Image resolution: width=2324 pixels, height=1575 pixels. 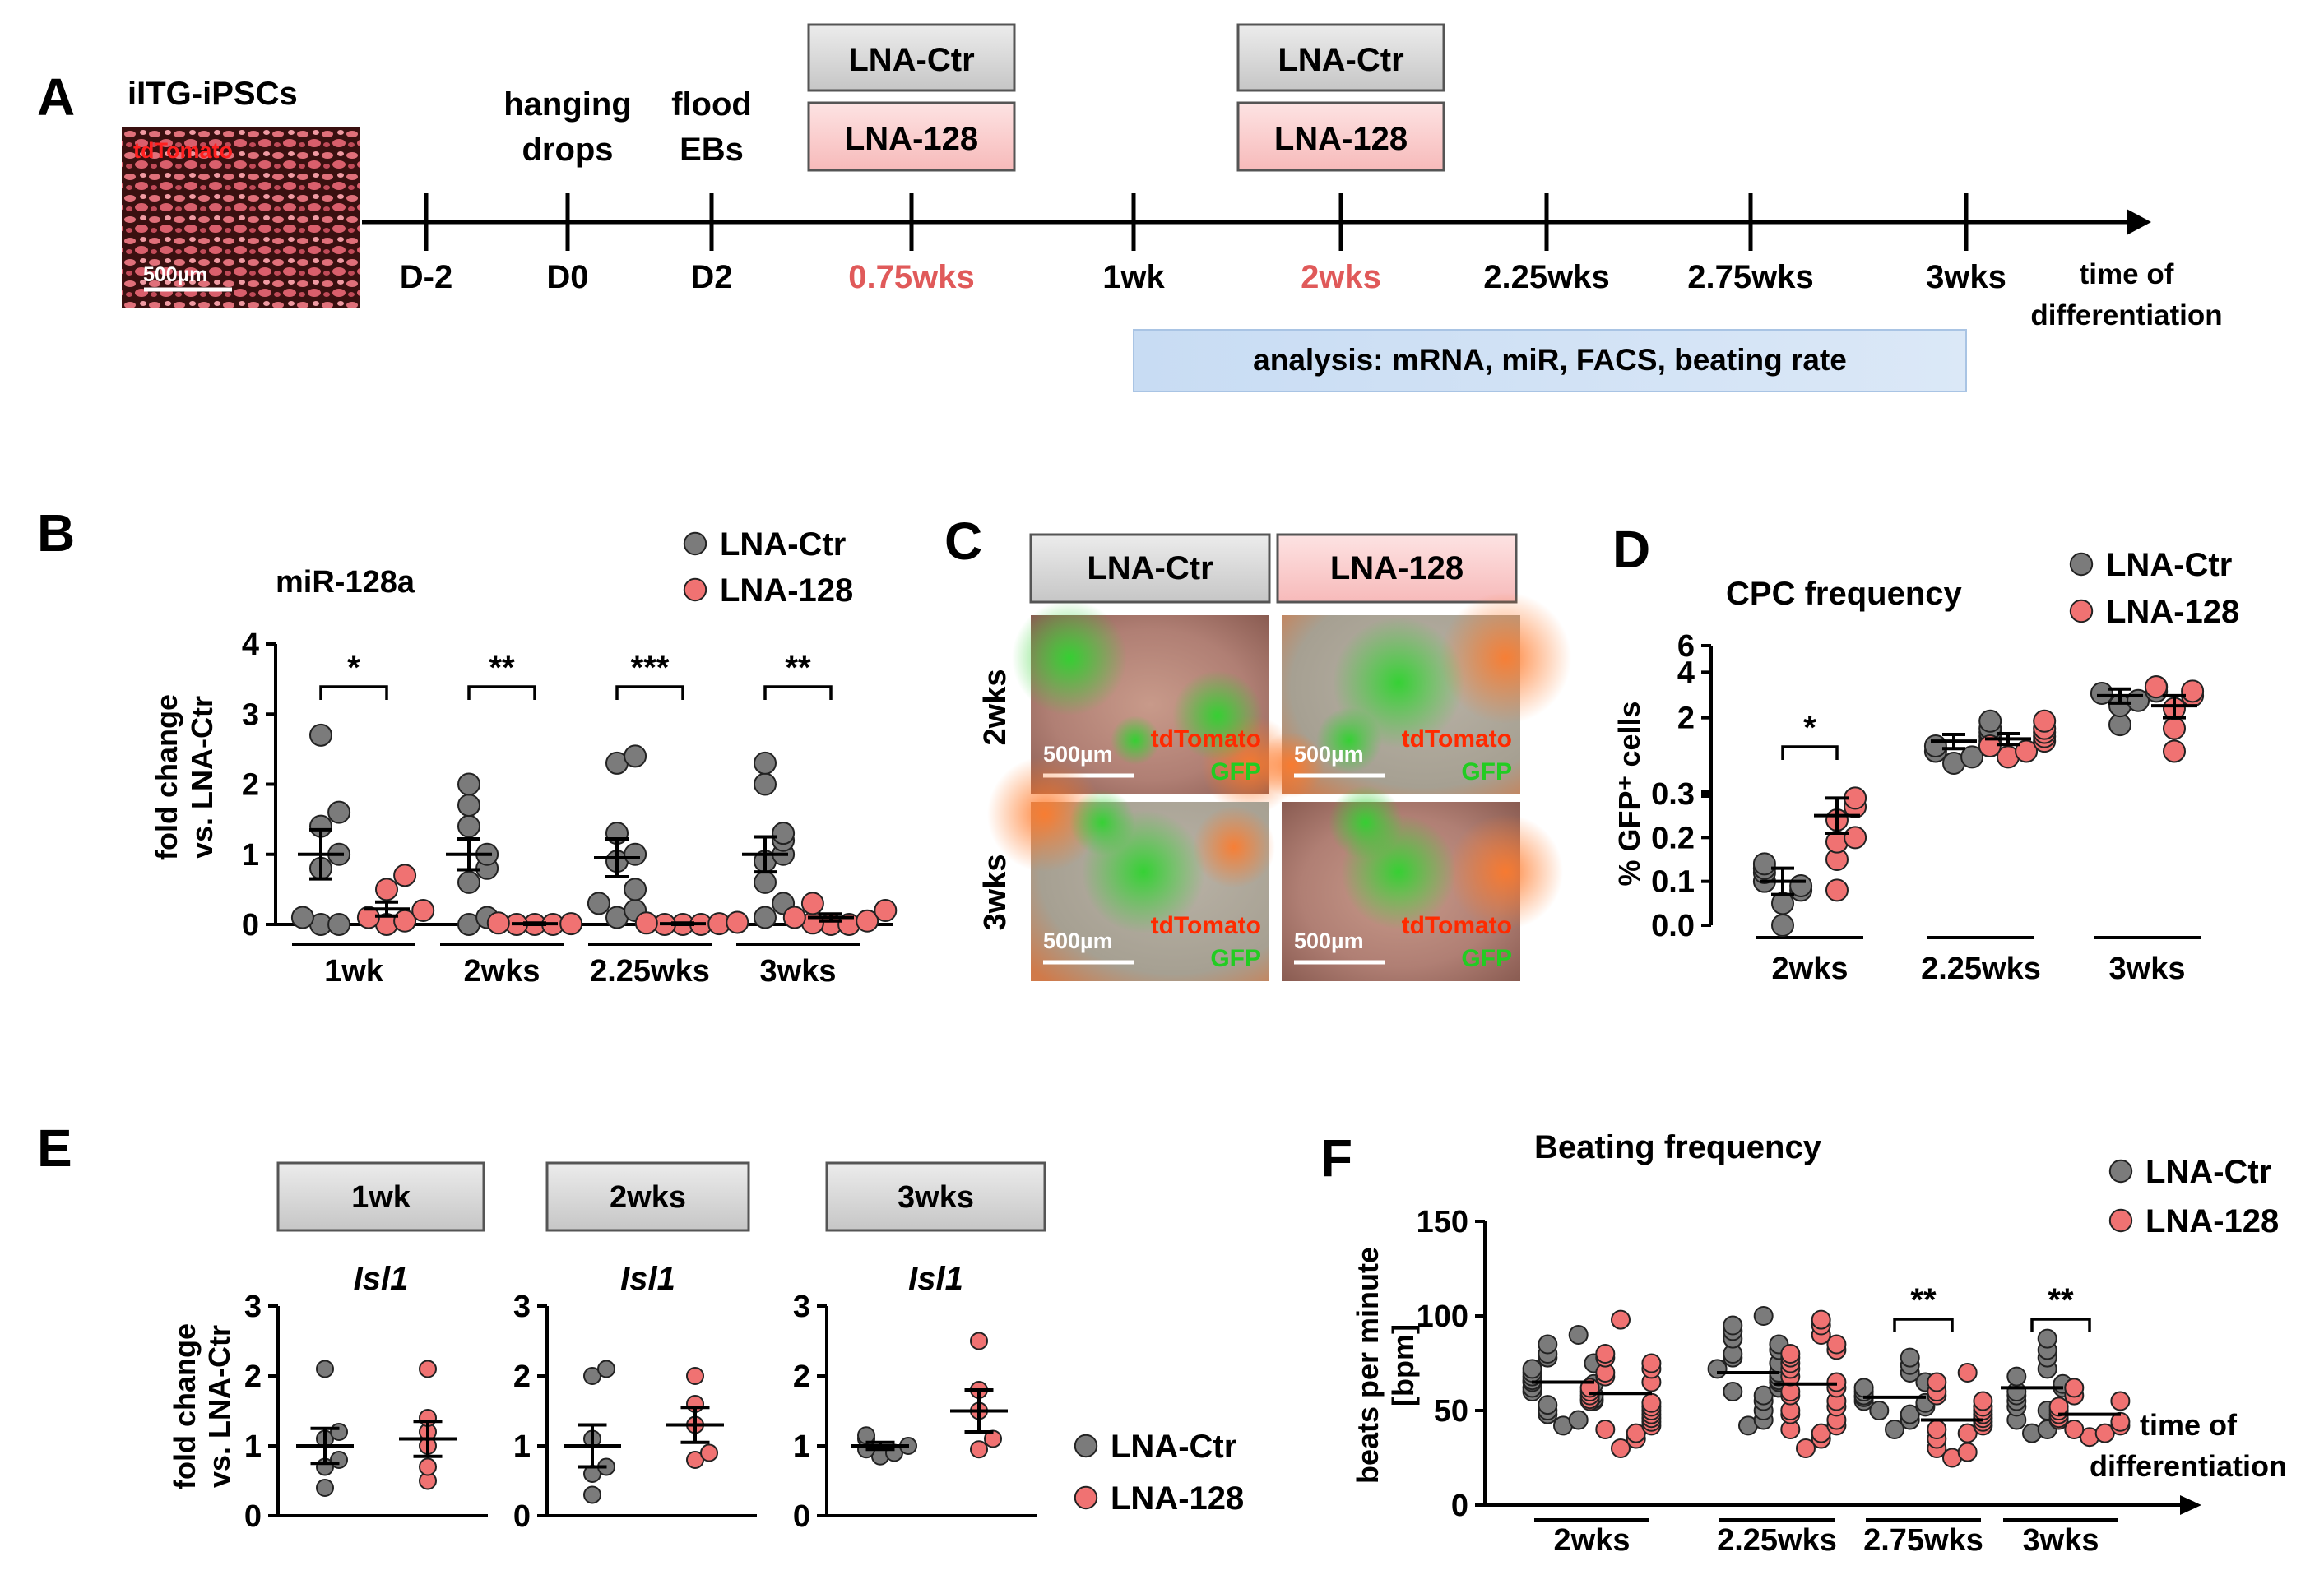 What do you see at coordinates (1133, 277) in the screenshot?
I see `timeline-tick-label: 1wk` at bounding box center [1133, 277].